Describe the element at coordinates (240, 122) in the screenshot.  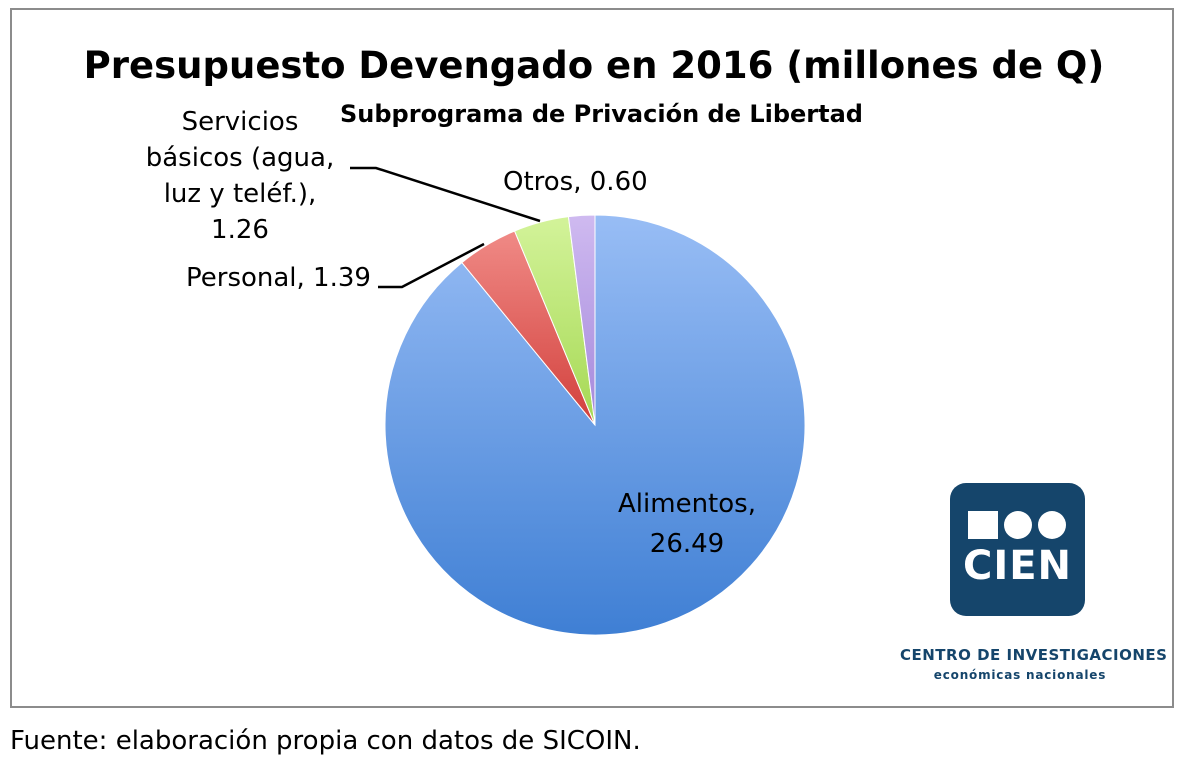
I see `slice-label-servicios-line1: Servicios` at that location.